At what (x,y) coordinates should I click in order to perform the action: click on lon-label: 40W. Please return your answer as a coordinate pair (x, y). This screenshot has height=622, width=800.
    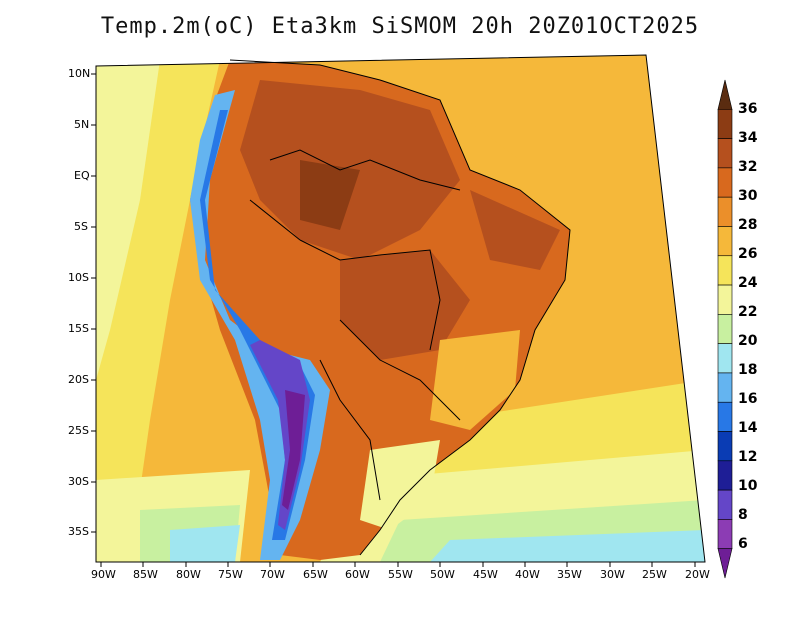
    Looking at the image, I should click on (527, 574).